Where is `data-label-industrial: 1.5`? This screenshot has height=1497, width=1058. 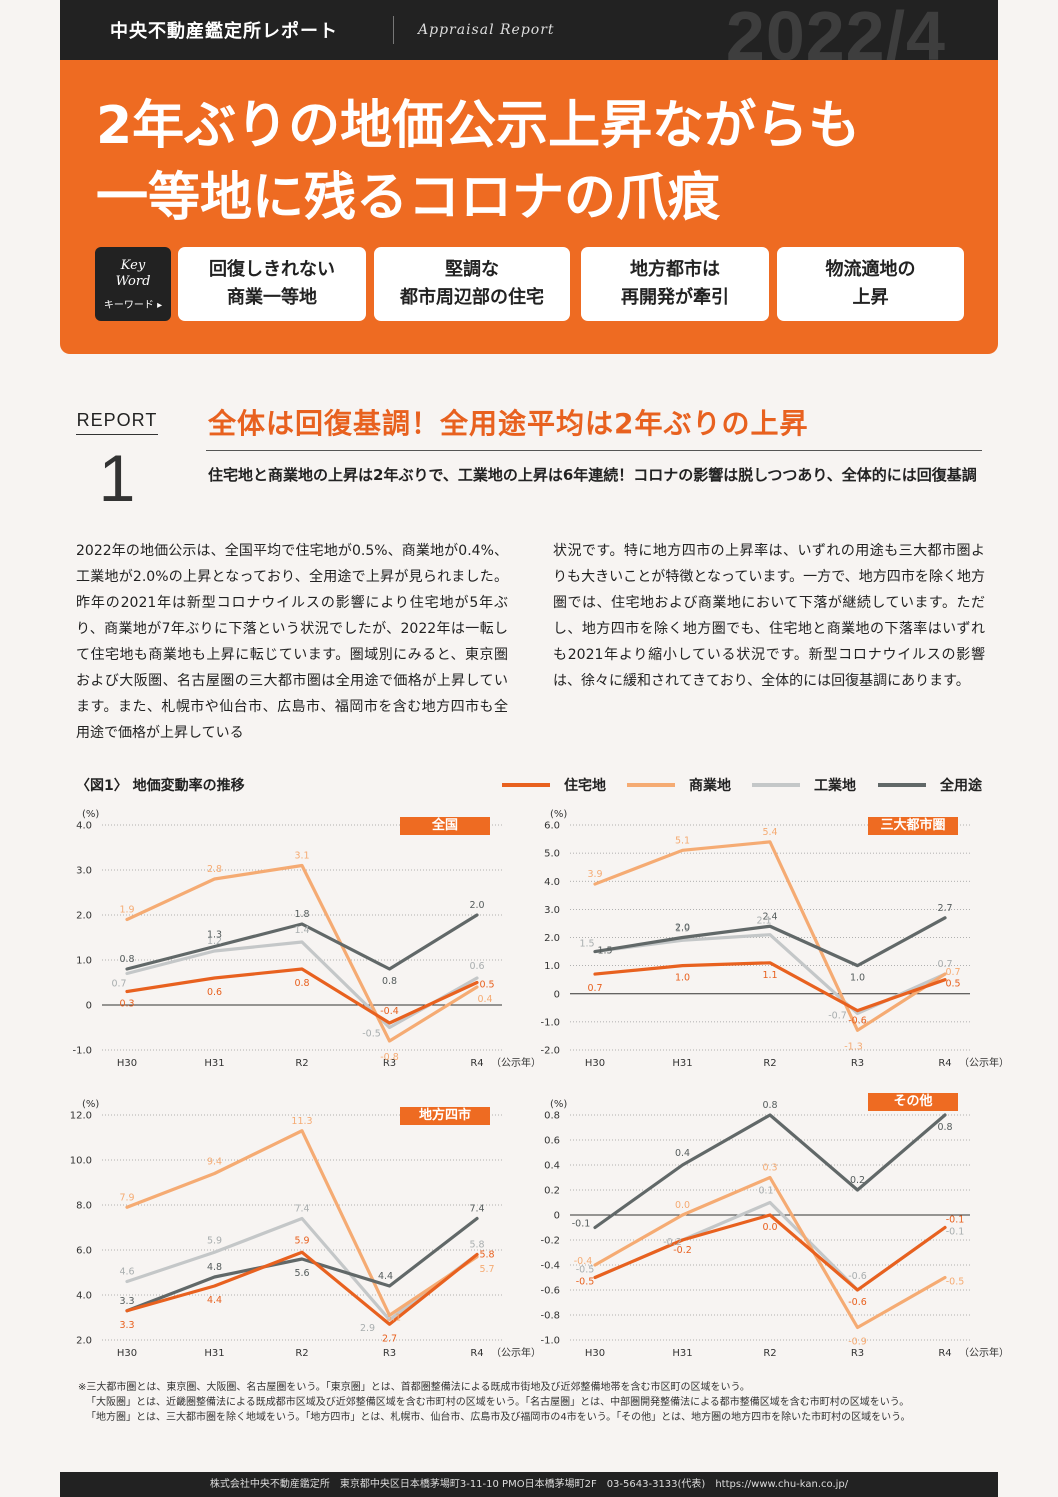 data-label-industrial: 1.5 is located at coordinates (586, 944).